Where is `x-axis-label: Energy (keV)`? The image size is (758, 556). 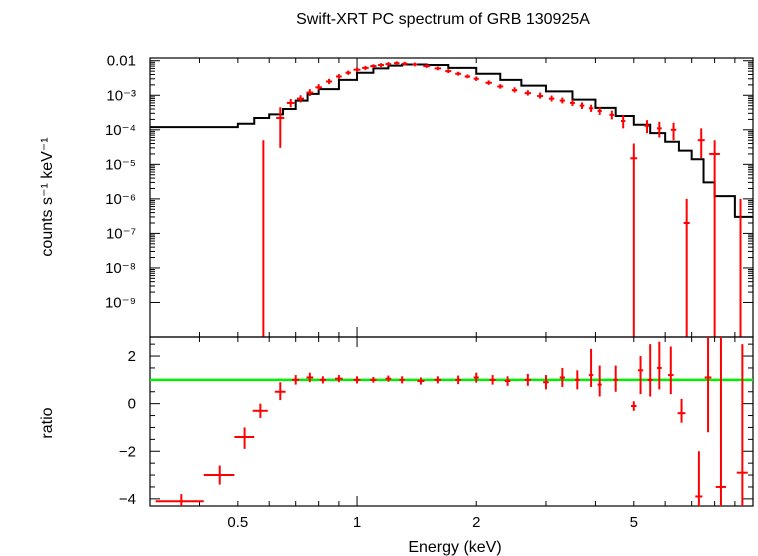
x-axis-label: Energy (keV) is located at coordinates (454, 547).